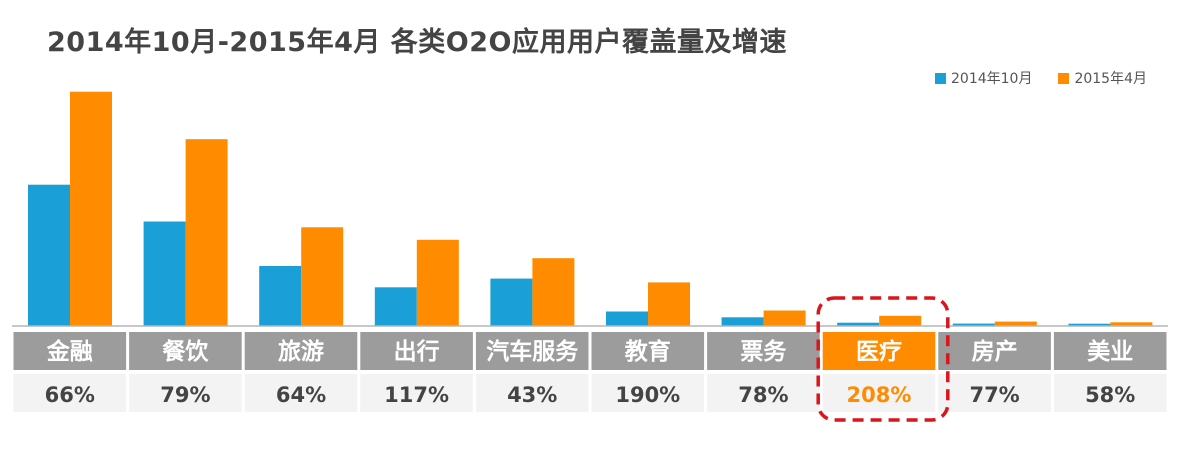 Image resolution: width=1203 pixels, height=451 pixels. I want to click on category-label-3: 出行, so click(417, 351).